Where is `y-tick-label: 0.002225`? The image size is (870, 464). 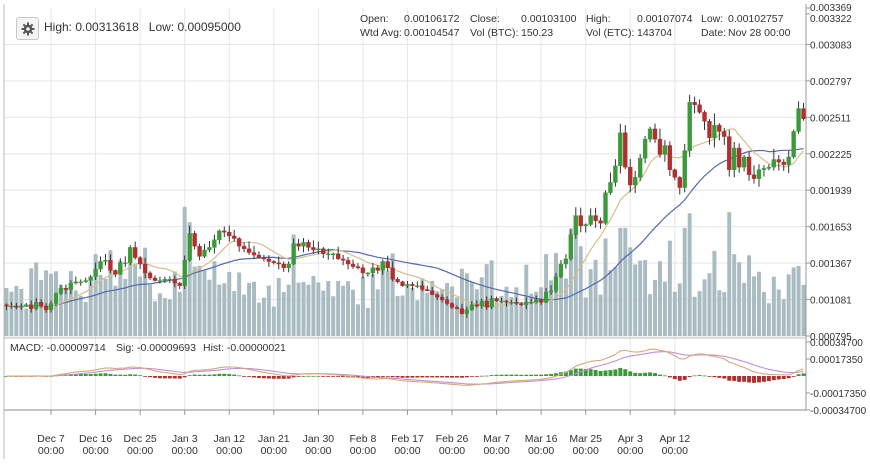
y-tick-label: 0.002225 is located at coordinates (831, 155).